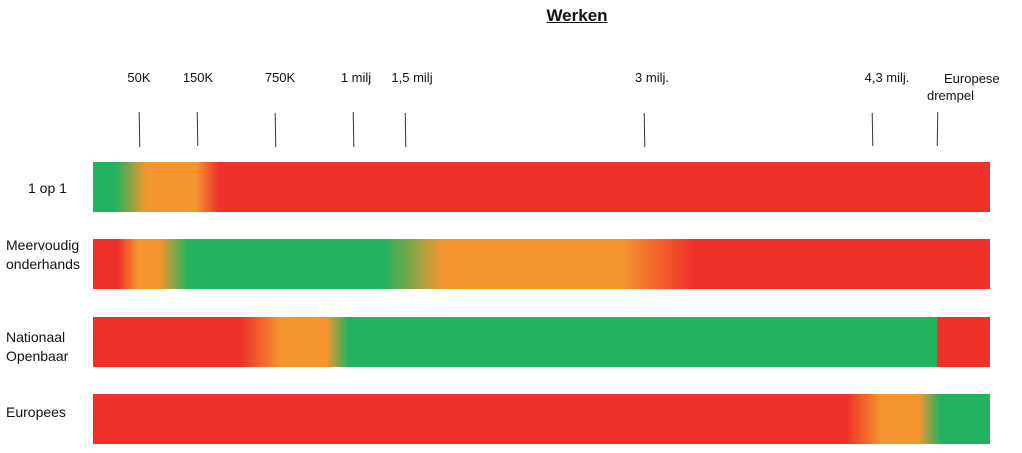 Image resolution: width=1022 pixels, height=453 pixels. I want to click on row-label-openbaar: Openbaar, so click(37, 356).